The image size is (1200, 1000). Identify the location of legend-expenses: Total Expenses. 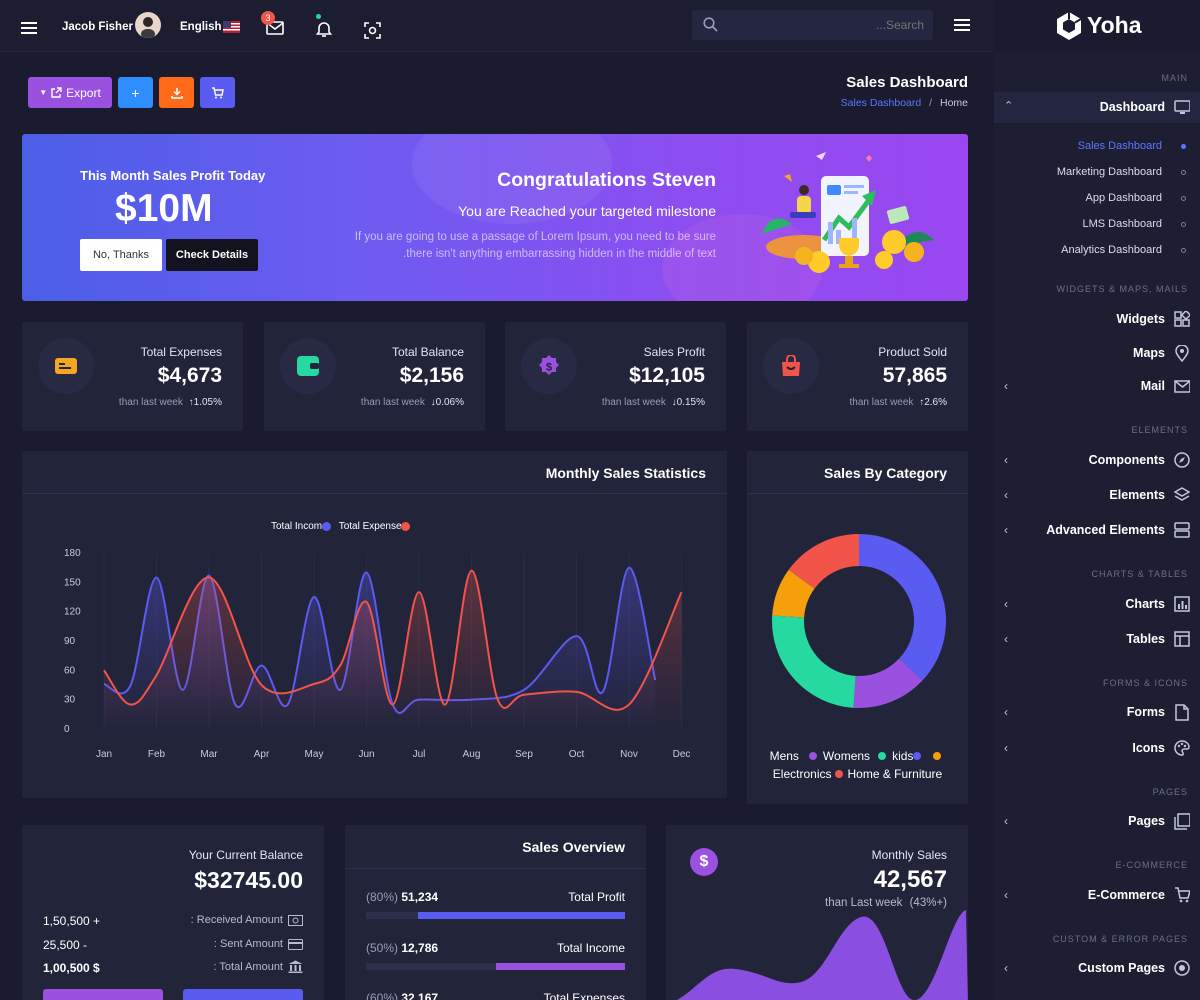
(372, 526).